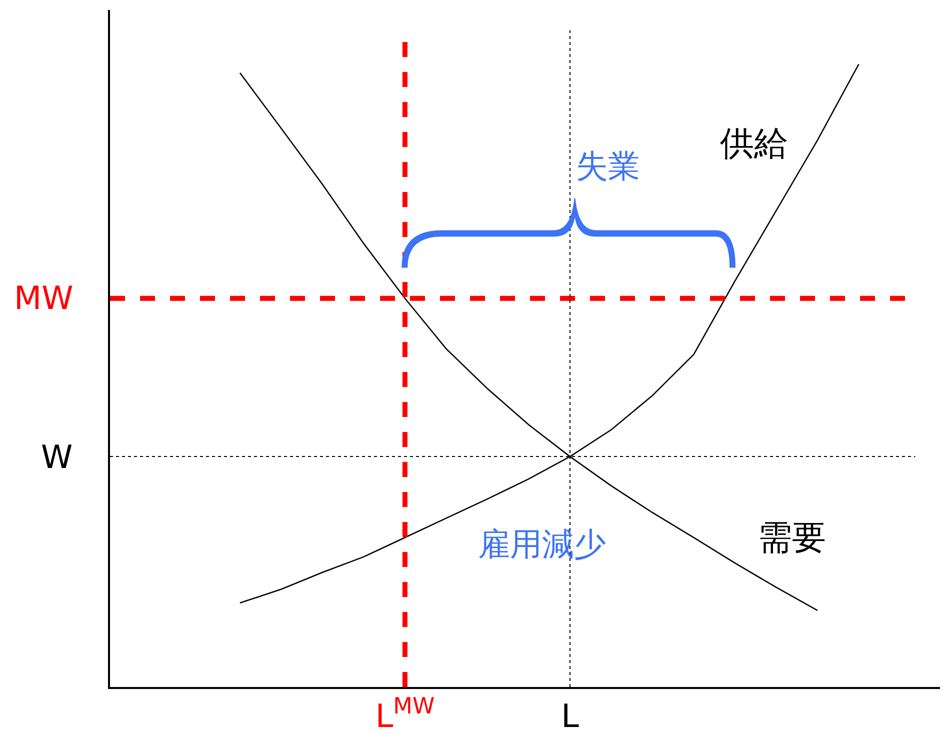 Image resolution: width=948 pixels, height=742 pixels. Describe the element at coordinates (542, 544) in the screenshot. I see `annotation: 雇用減少` at that location.